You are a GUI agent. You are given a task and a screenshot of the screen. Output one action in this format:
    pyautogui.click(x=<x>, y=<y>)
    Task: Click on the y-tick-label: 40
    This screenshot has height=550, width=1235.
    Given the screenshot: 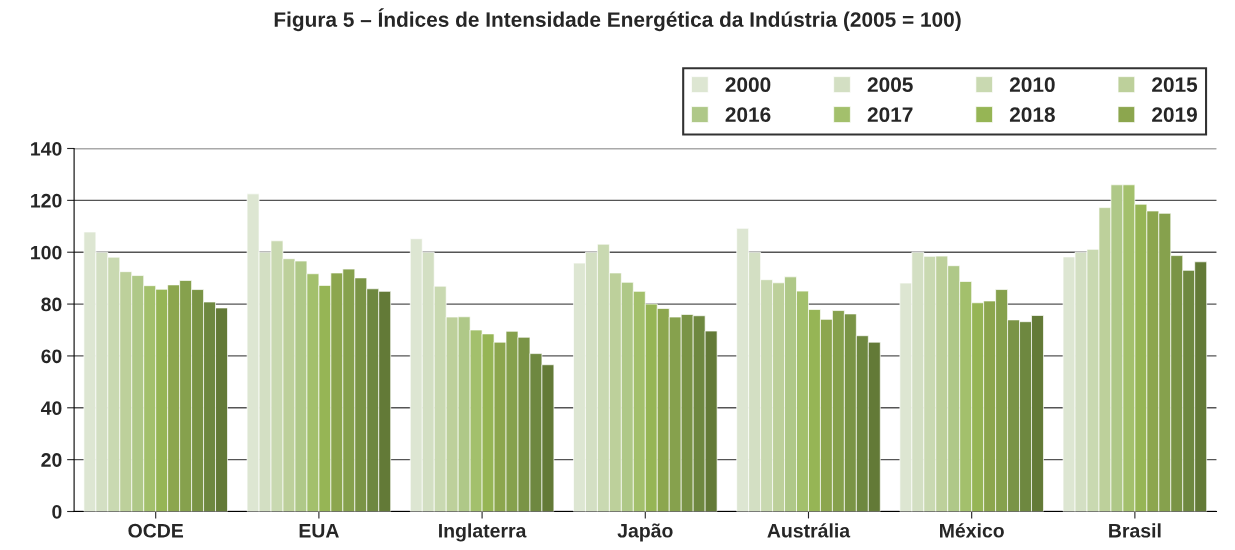 What is the action you would take?
    pyautogui.click(x=51, y=408)
    